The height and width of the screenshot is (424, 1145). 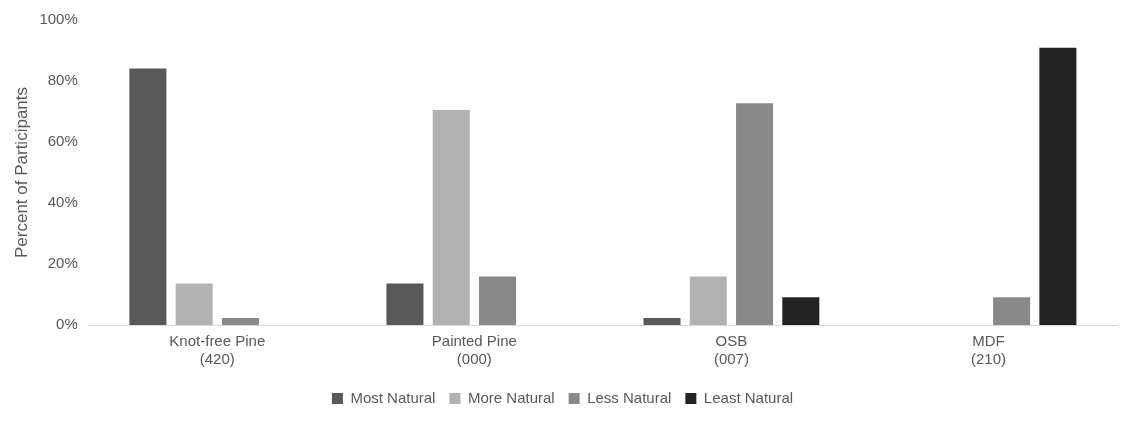 I want to click on legend-label: More Natural, so click(x=511, y=397).